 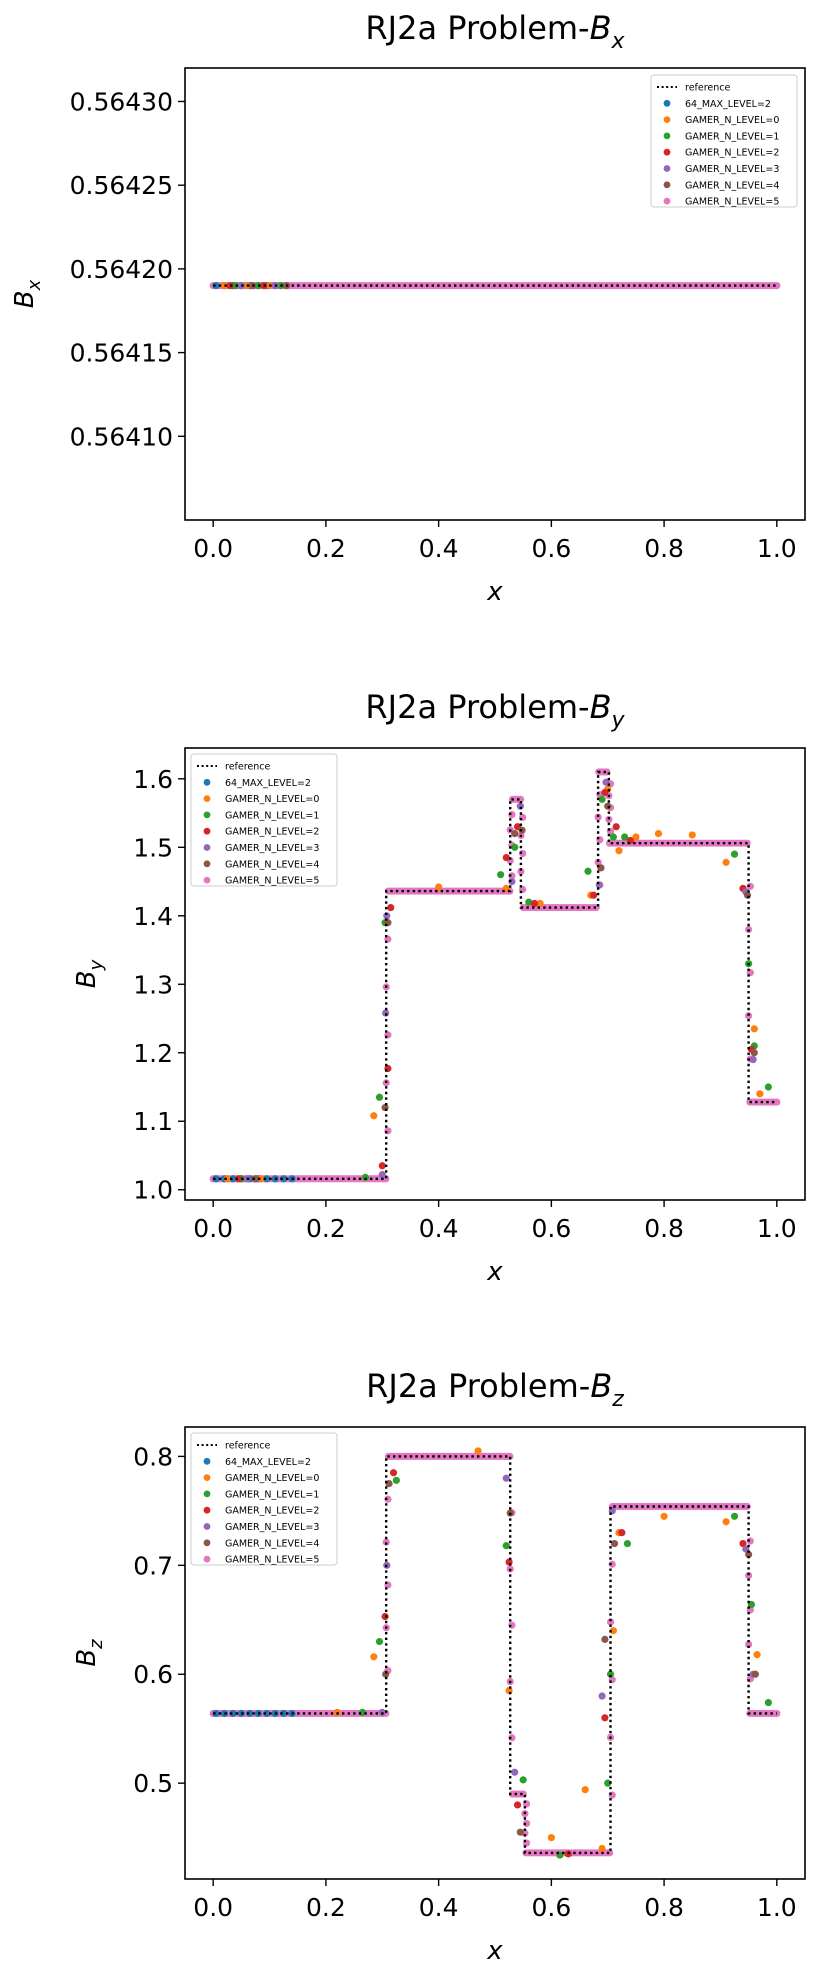 I want to click on reference-line, so click(x=495, y=1655).